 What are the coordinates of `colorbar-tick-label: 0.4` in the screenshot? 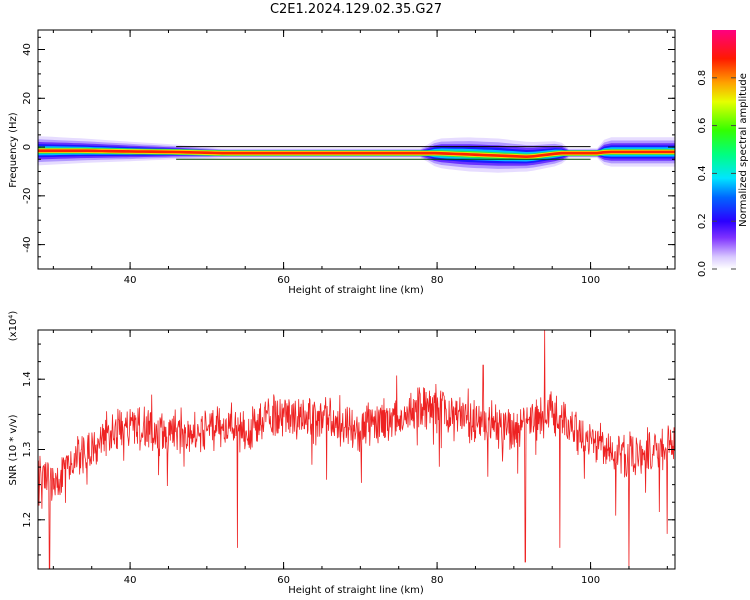 It's located at (702, 173).